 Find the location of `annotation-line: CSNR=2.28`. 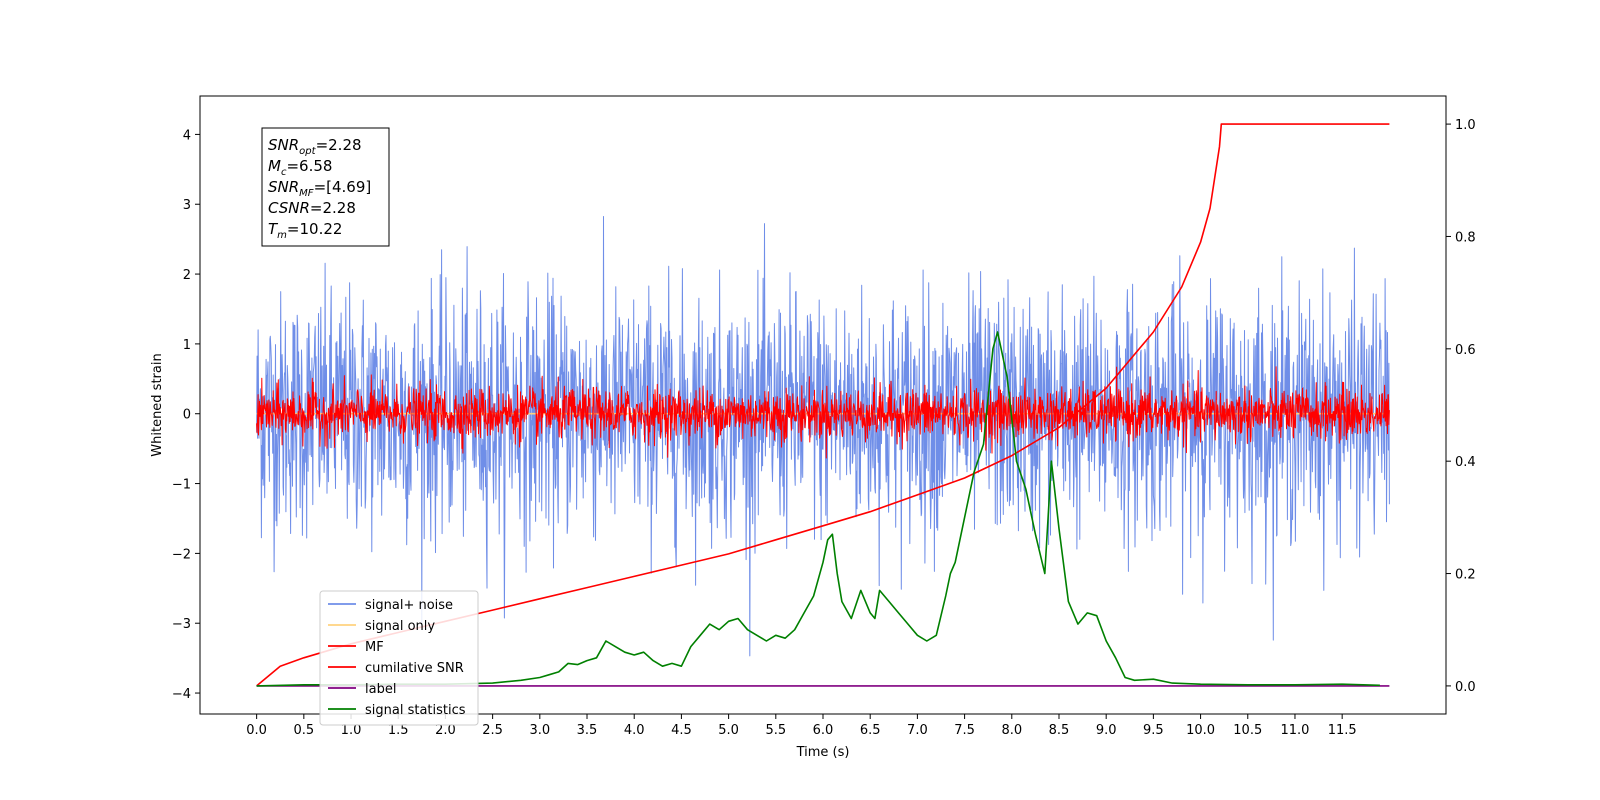

annotation-line: CSNR=2.28 is located at coordinates (312, 208).